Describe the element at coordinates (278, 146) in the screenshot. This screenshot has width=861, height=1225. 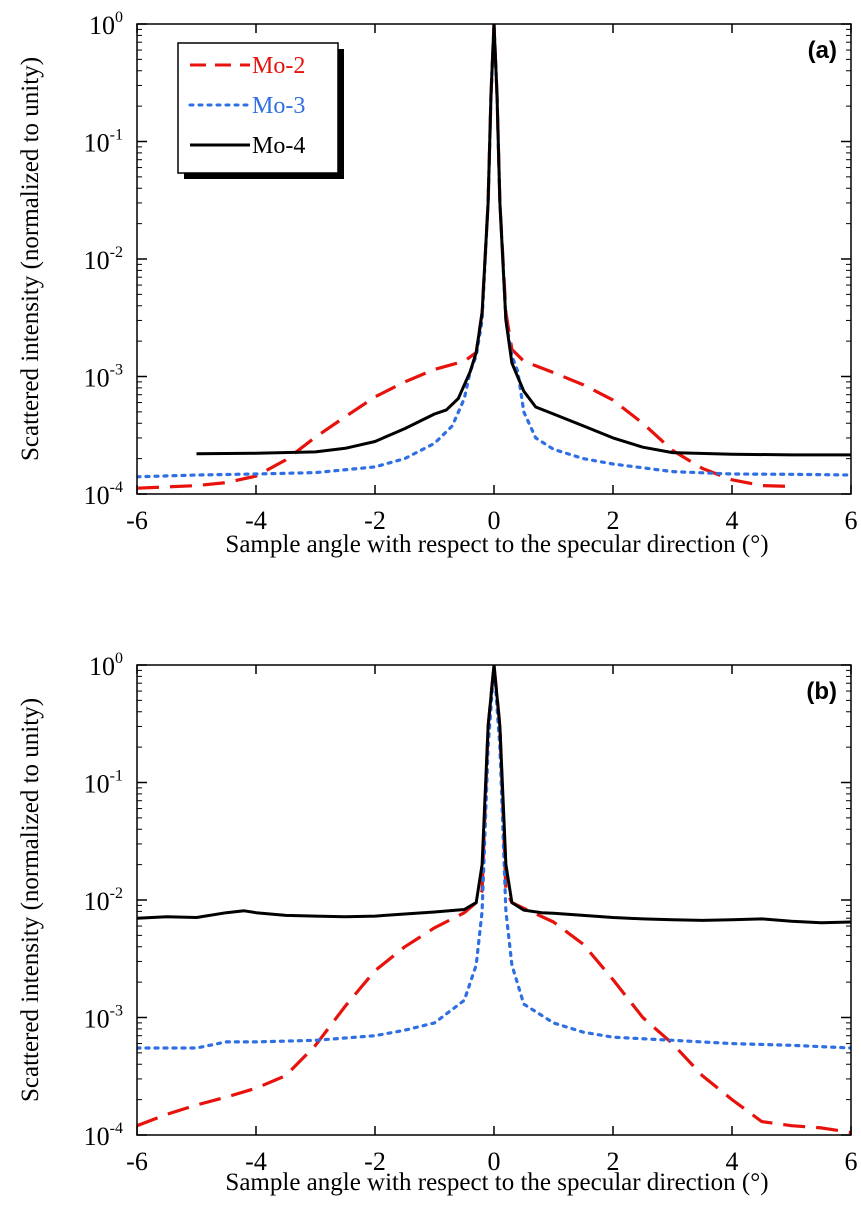
I see `legend-label-mo-4: Mo-4` at that location.